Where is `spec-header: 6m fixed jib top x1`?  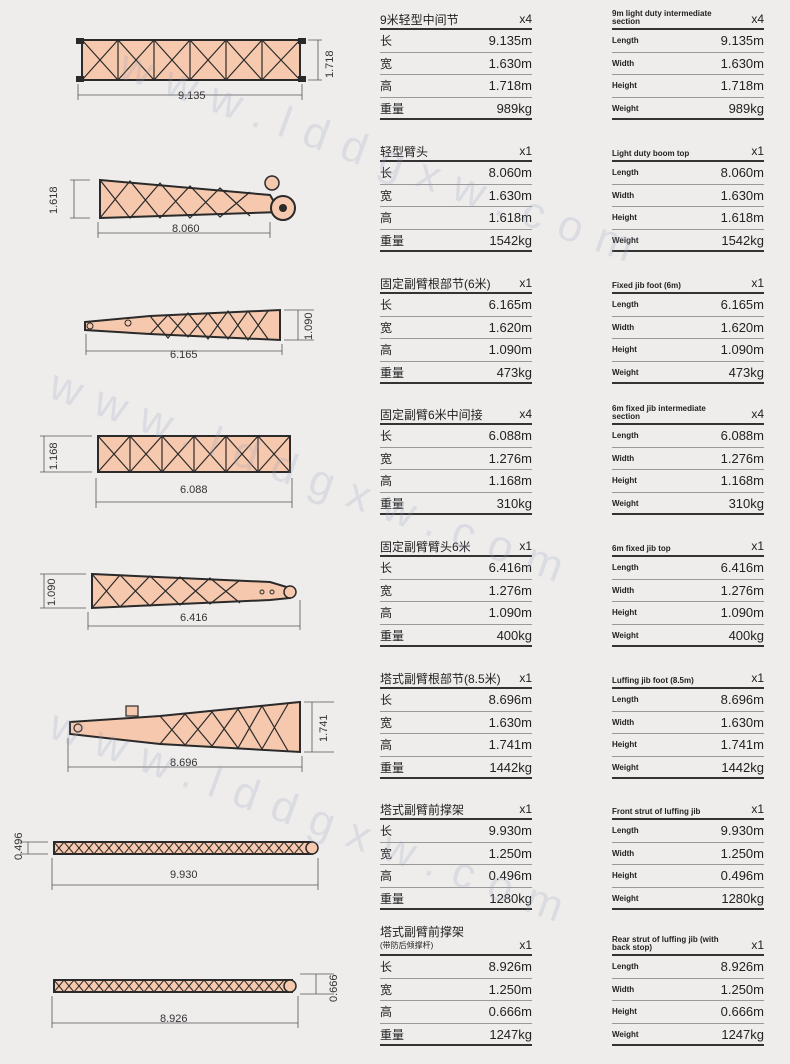 spec-header: 6m fixed jib top x1 is located at coordinates (688, 546).